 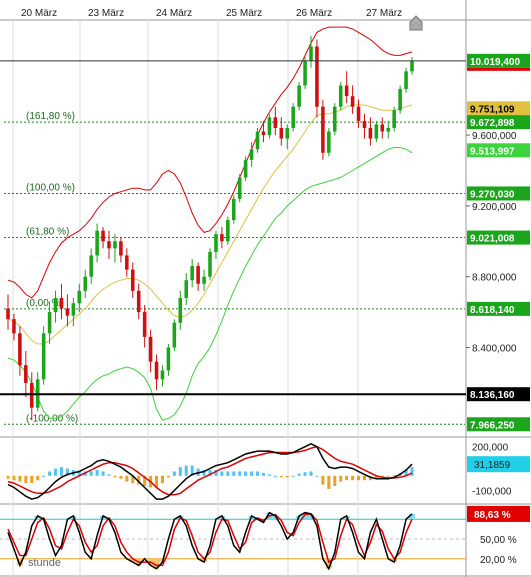 I want to click on price-tag-text: 9.672,898, so click(x=492, y=123).